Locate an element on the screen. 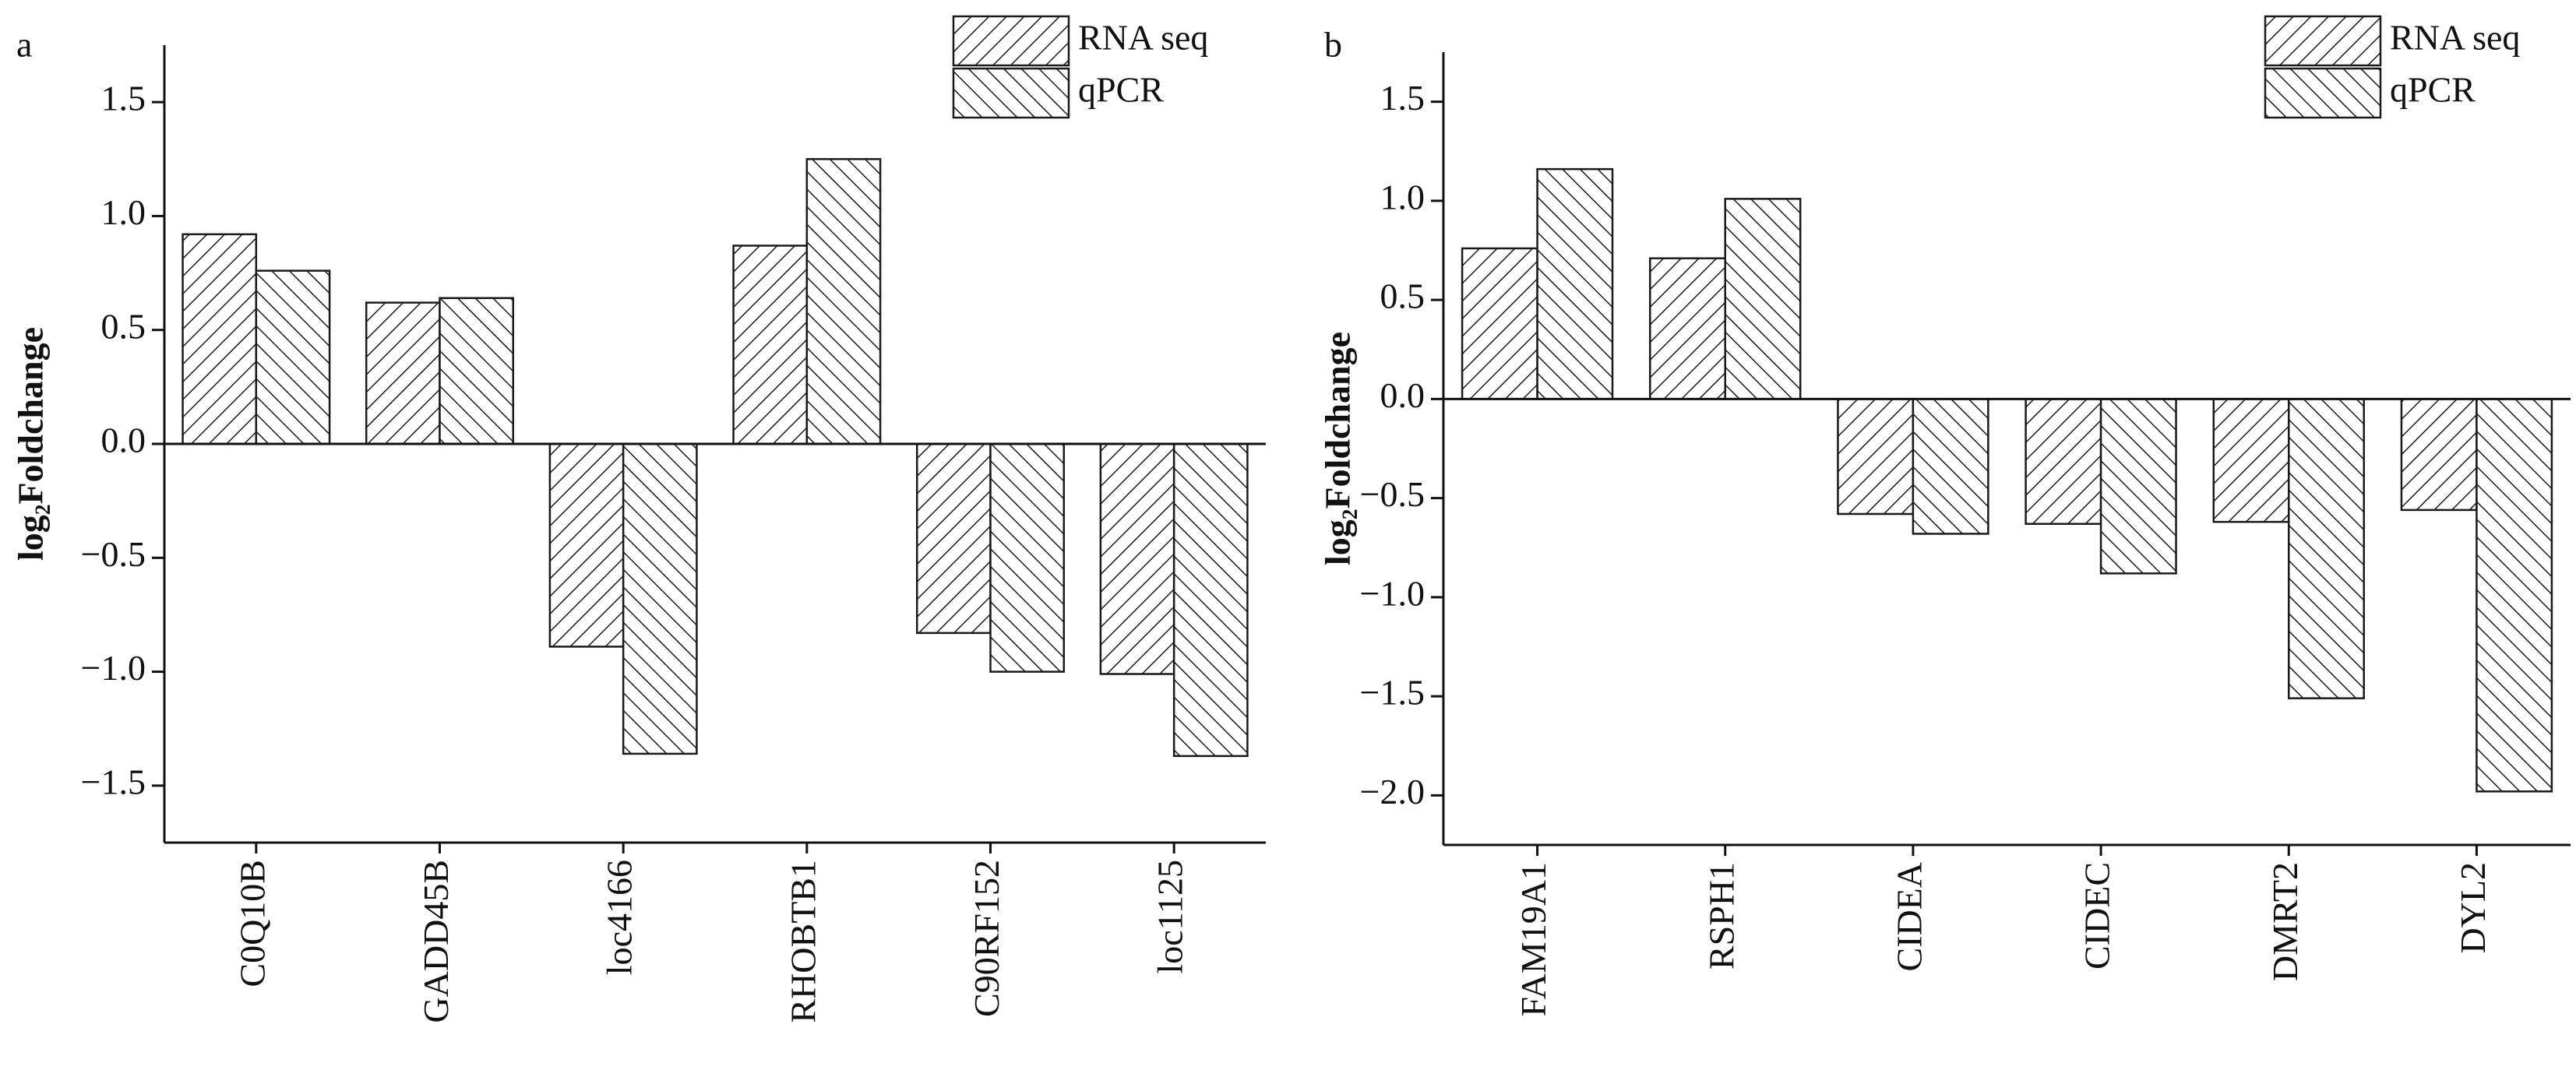  y-tick-label: −2.0 is located at coordinates (1392, 791).